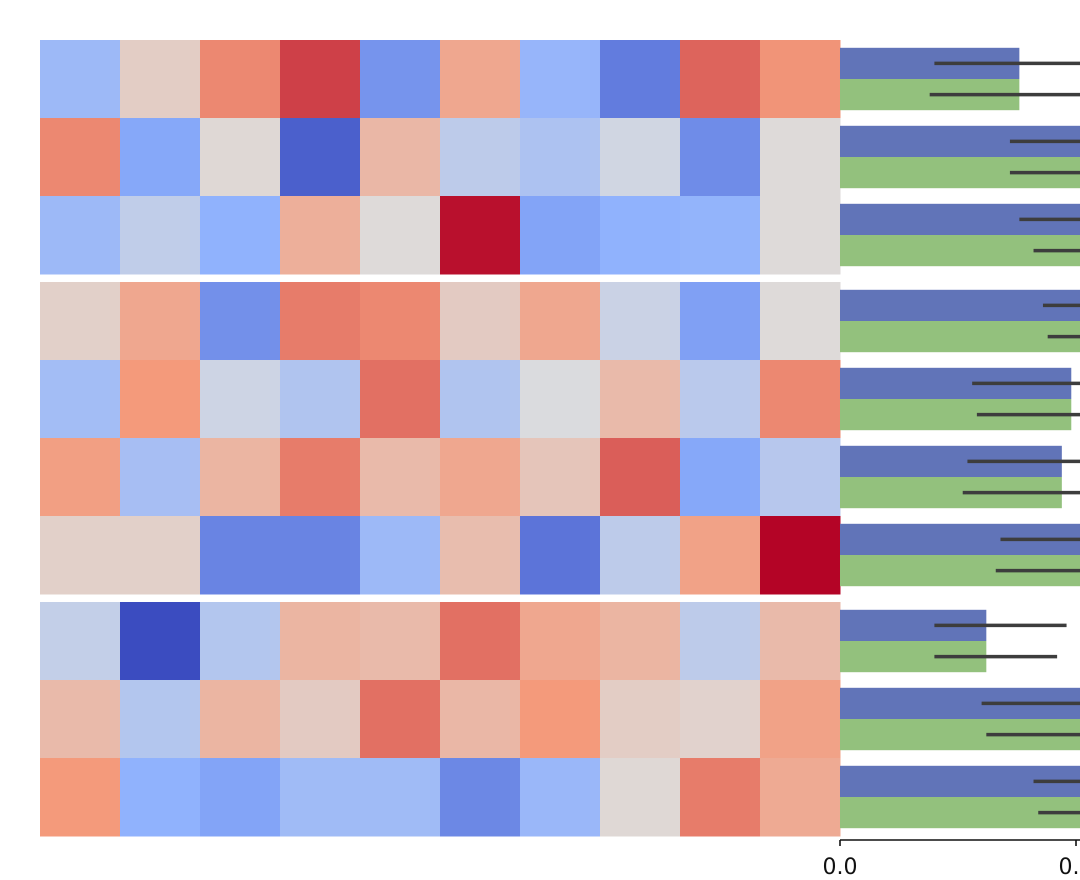 The height and width of the screenshot is (880, 1080). I want to click on x-tick-label: 0.5, so click(1069, 867).